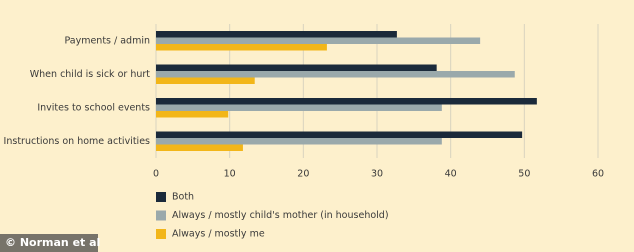 This screenshot has width=634, height=252. Describe the element at coordinates (183, 197) in the screenshot. I see `legend-label: Both` at that location.